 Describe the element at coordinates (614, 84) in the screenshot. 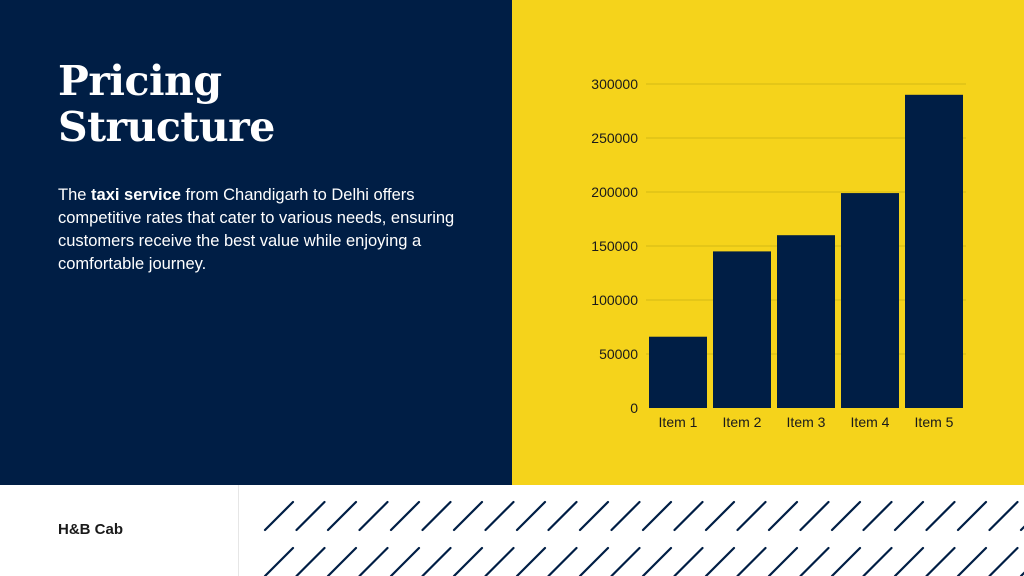

I see `y-tick-label: 300000` at that location.